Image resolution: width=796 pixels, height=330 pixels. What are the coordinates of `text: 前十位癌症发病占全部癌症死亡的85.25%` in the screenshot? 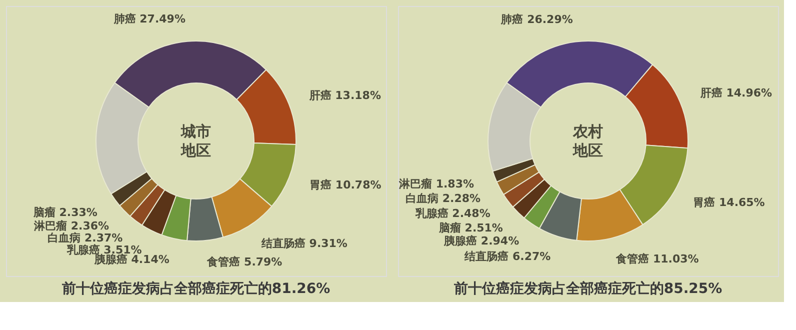 It's located at (587, 288).